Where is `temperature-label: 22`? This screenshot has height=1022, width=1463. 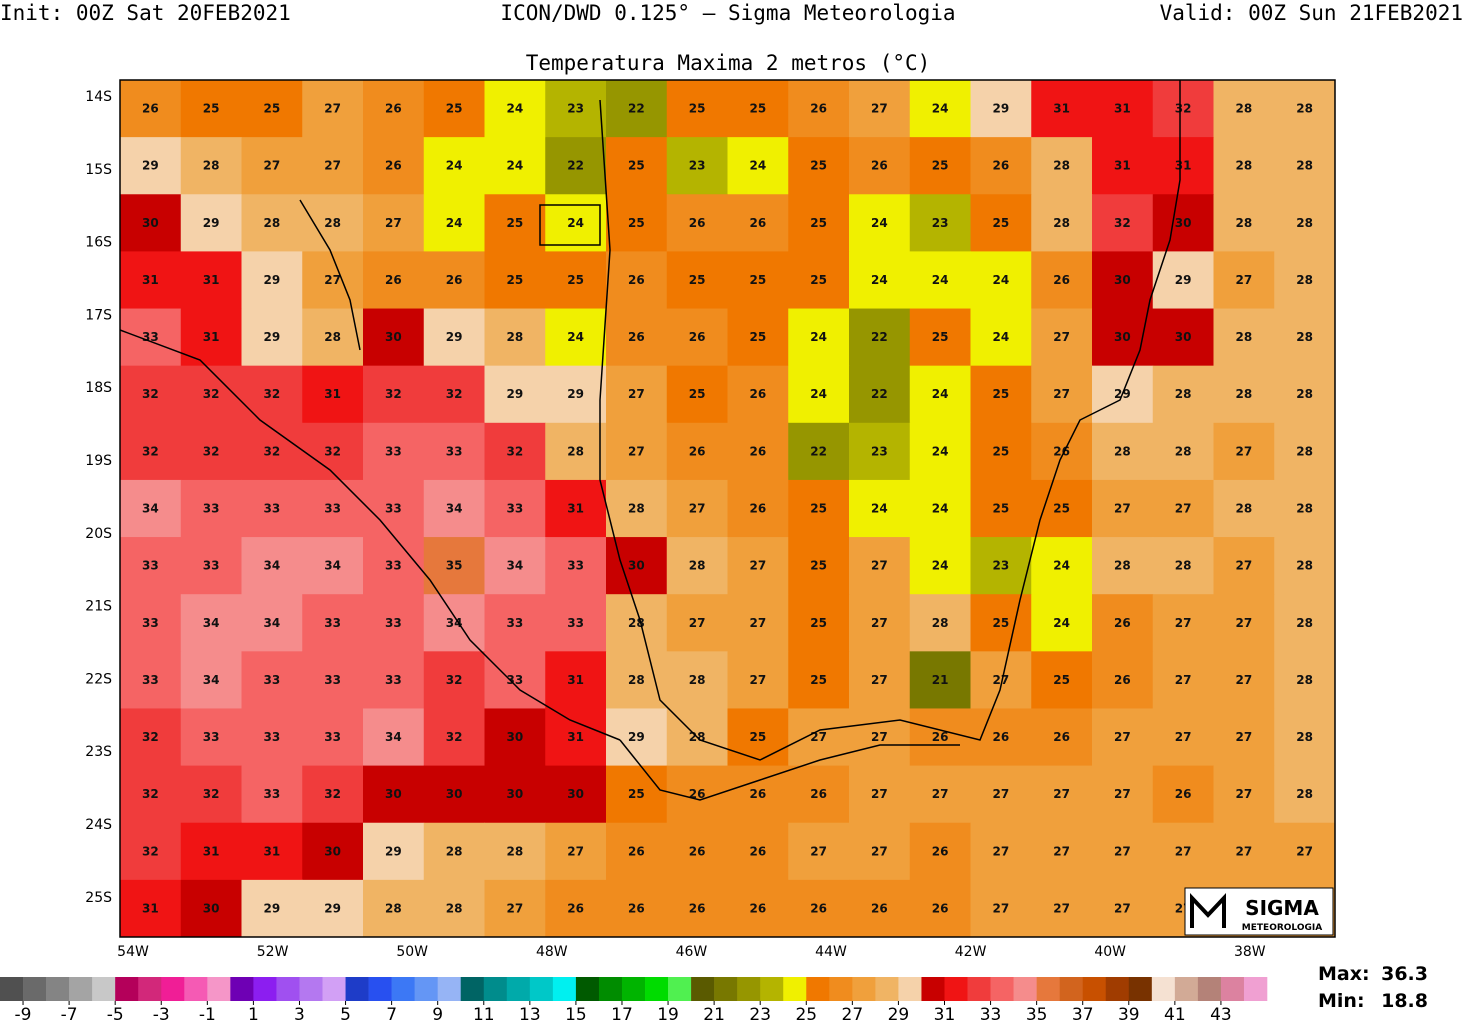 temperature-label: 22 is located at coordinates (879, 394).